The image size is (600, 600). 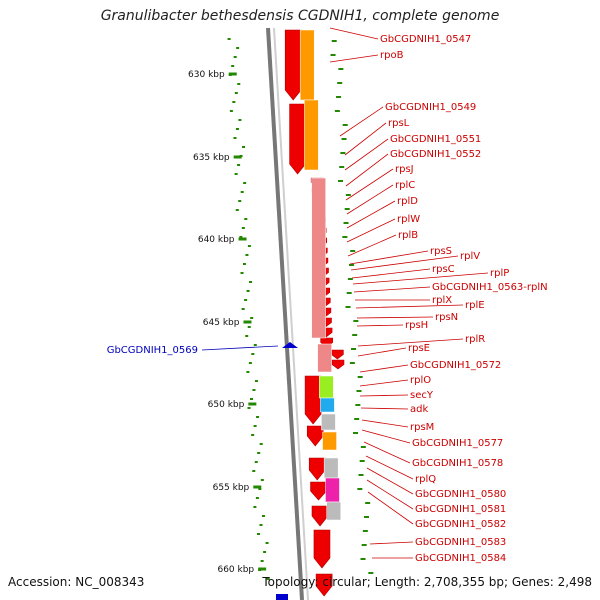 I want to click on gene-label: rplV, so click(x=470, y=256).